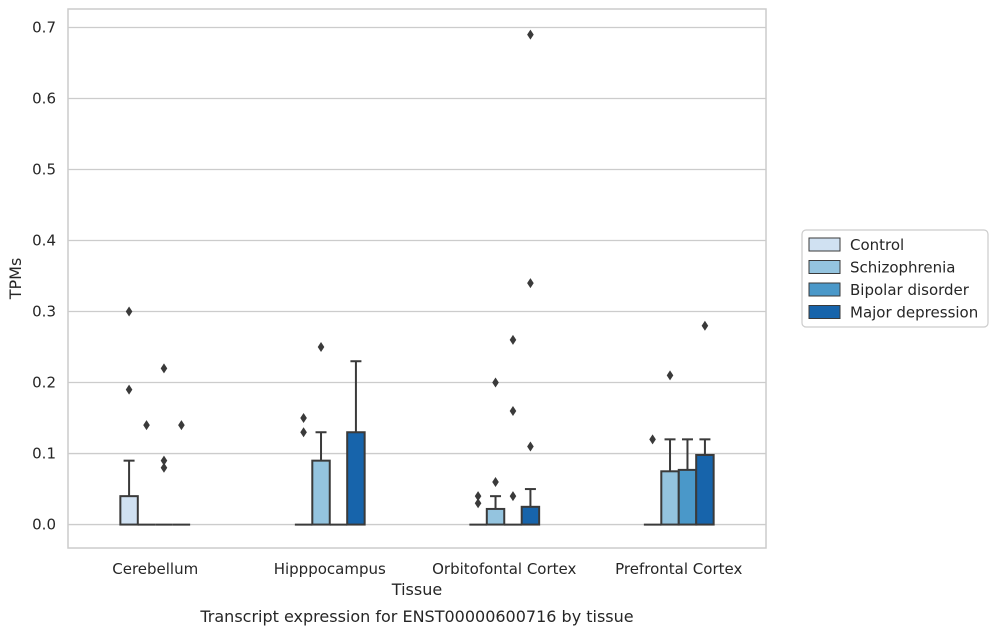  I want to click on legend-box, so click(895, 278).